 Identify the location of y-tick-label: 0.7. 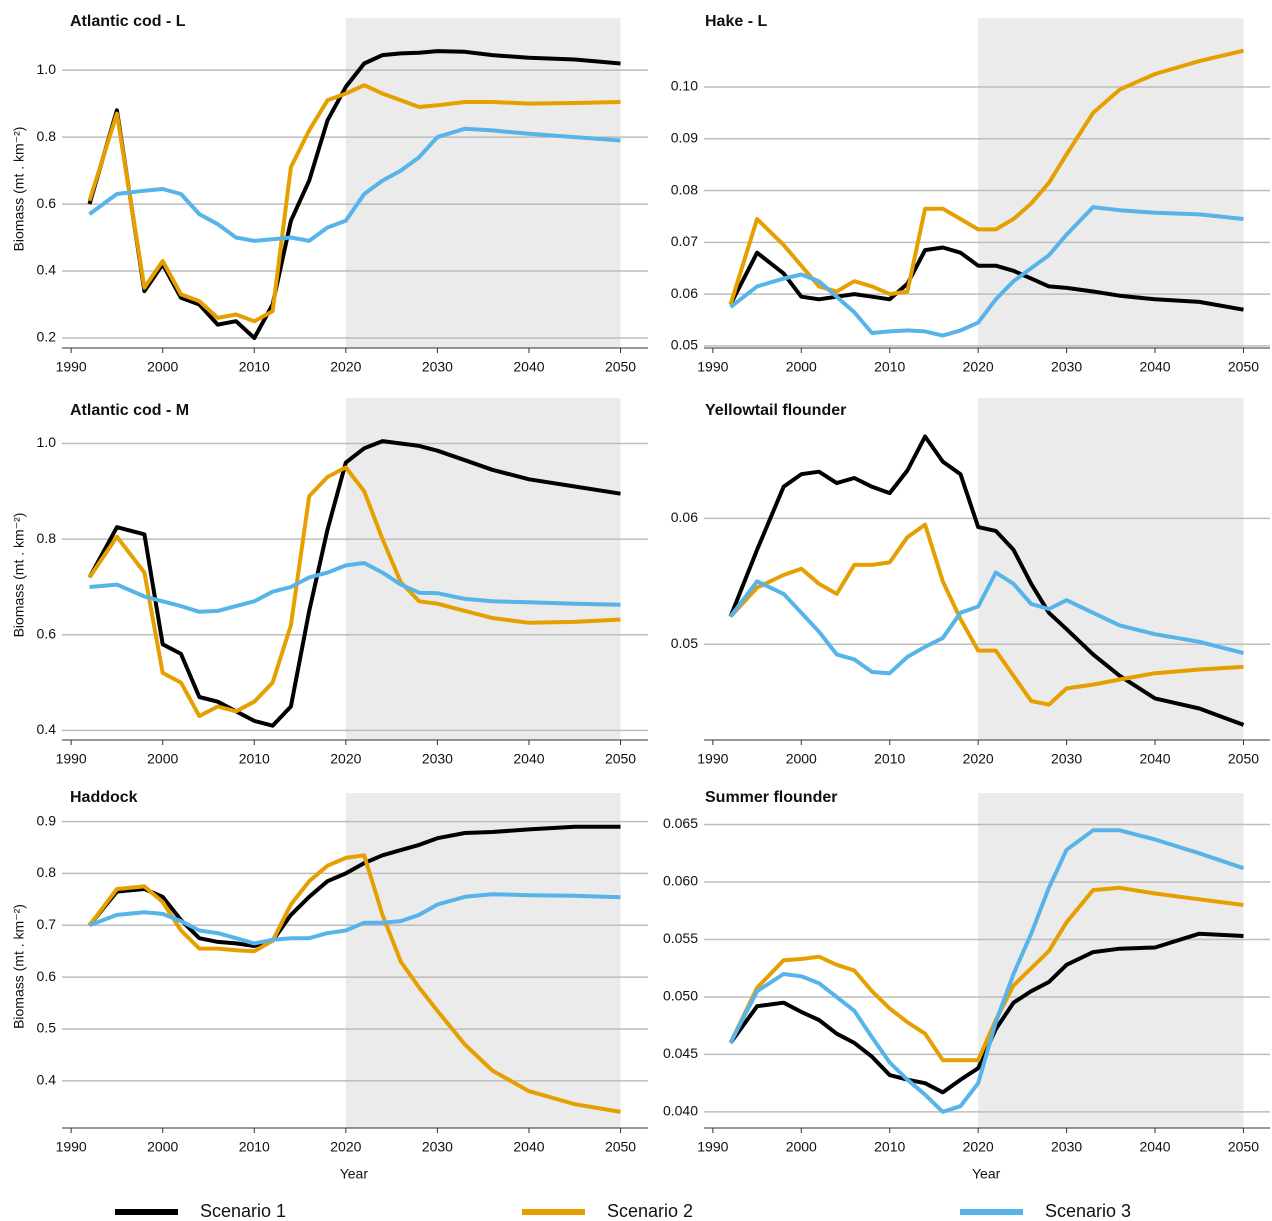
(47, 924).